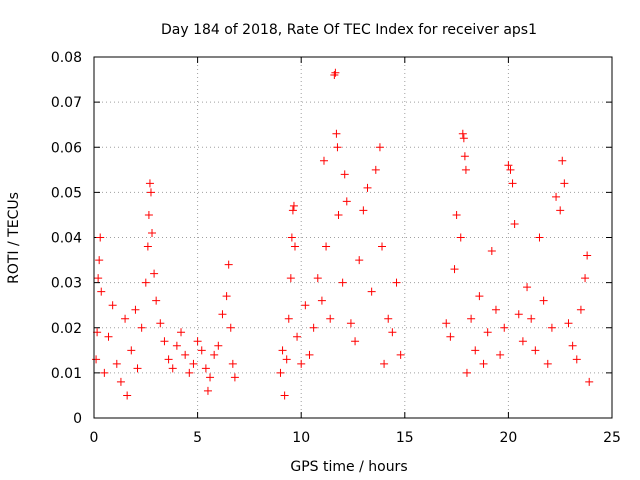 This screenshot has height=480, width=640. What do you see at coordinates (405, 438) in the screenshot?
I see `x-tick-label: 15` at bounding box center [405, 438].